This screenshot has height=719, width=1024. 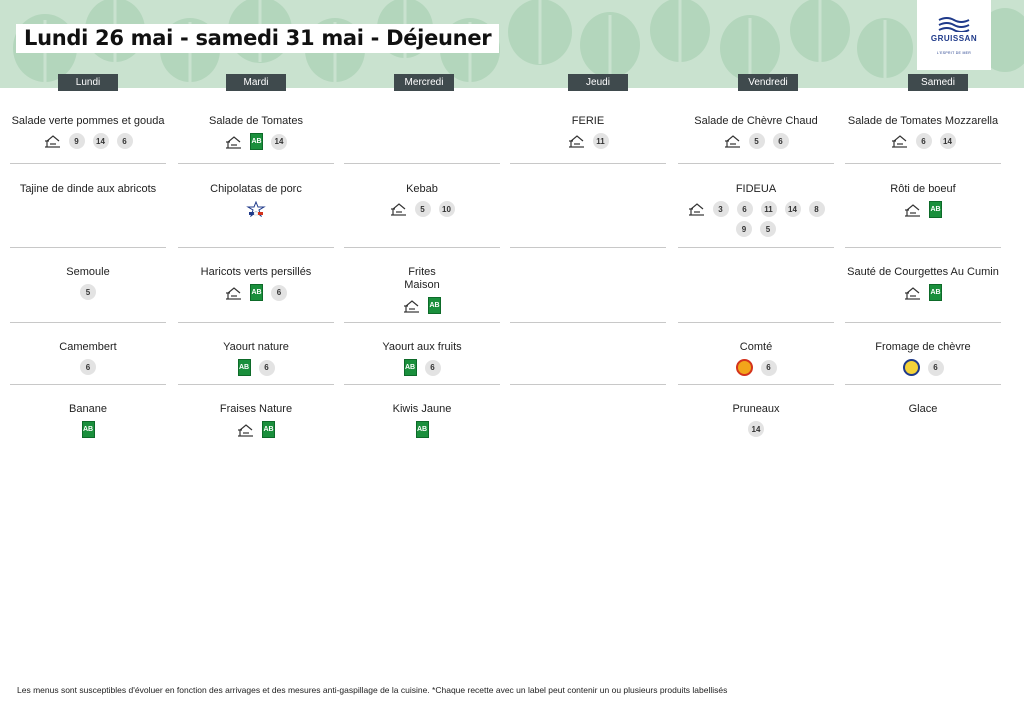 I want to click on dish-labels: 9 14 6, so click(x=88, y=141).